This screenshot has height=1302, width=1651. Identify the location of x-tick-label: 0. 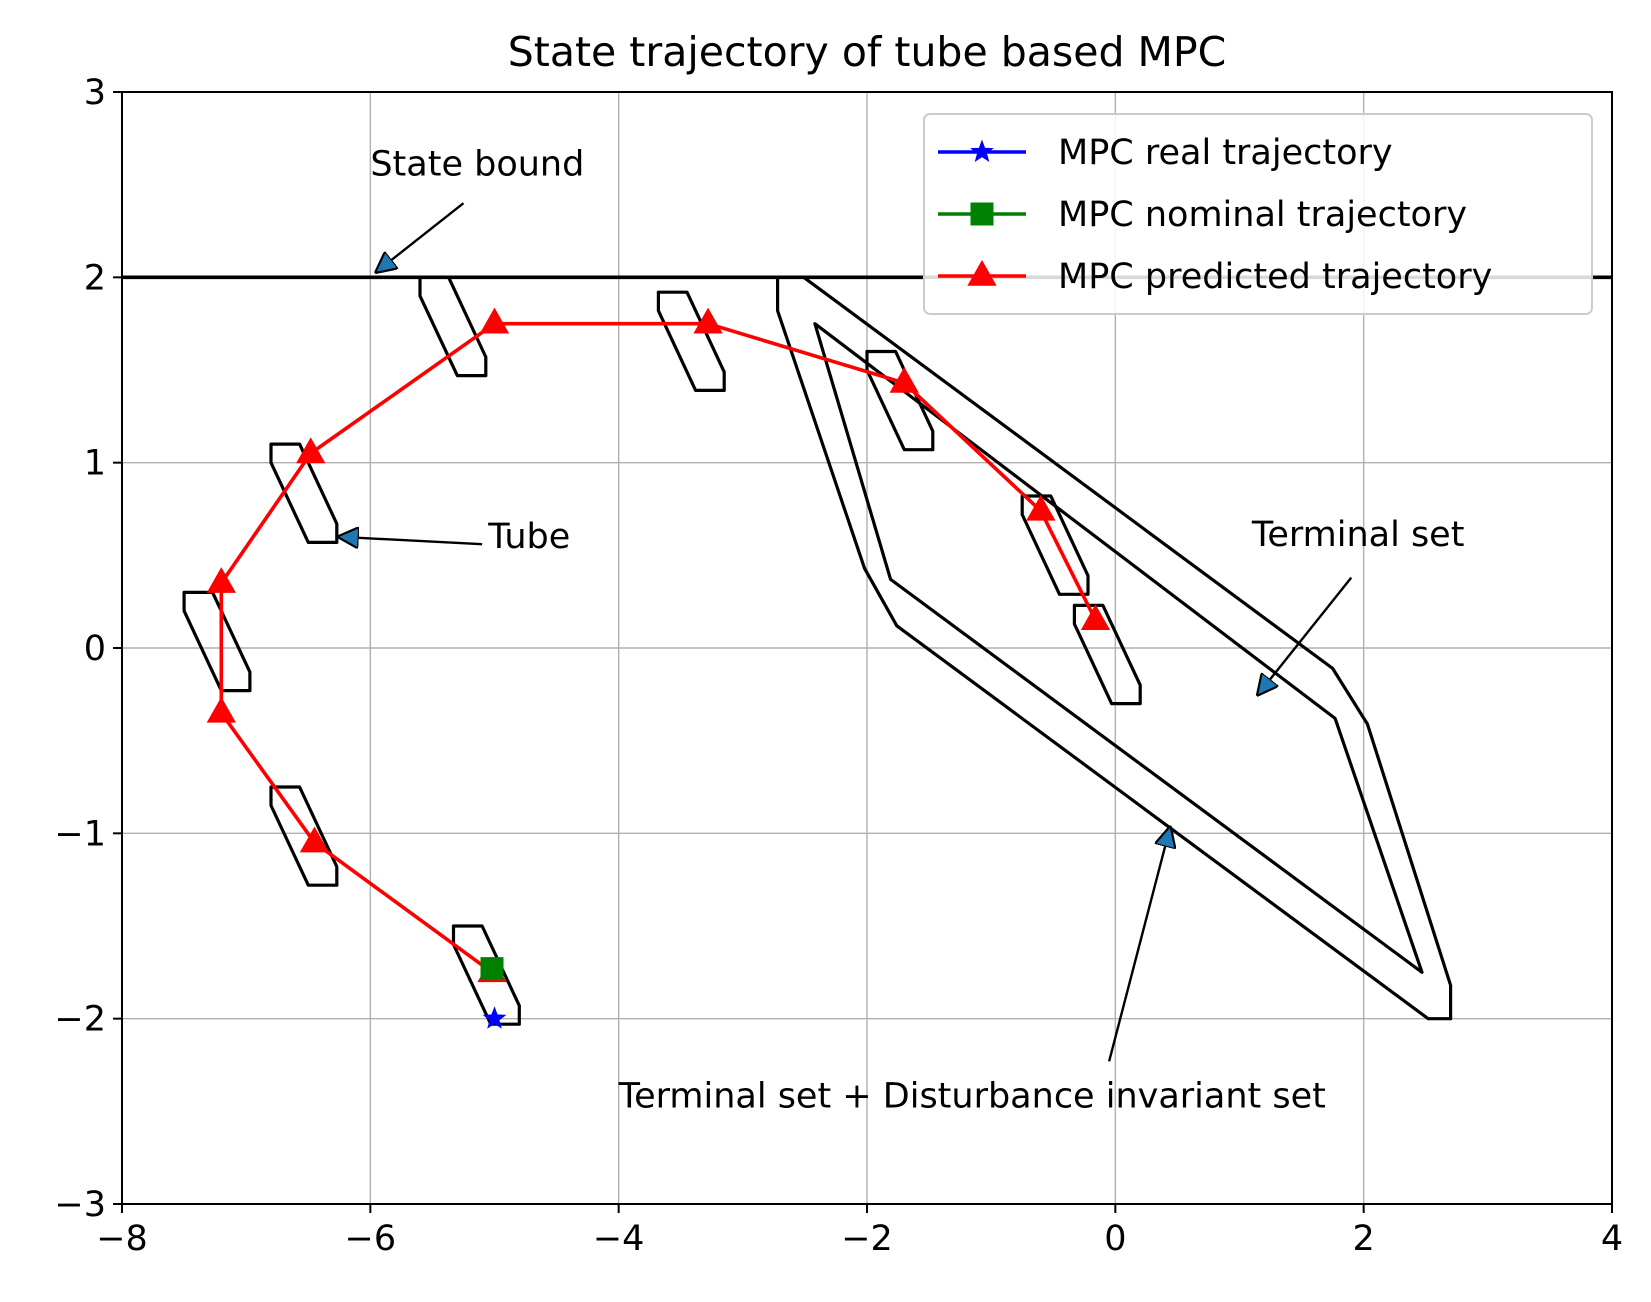
(1115, 1239).